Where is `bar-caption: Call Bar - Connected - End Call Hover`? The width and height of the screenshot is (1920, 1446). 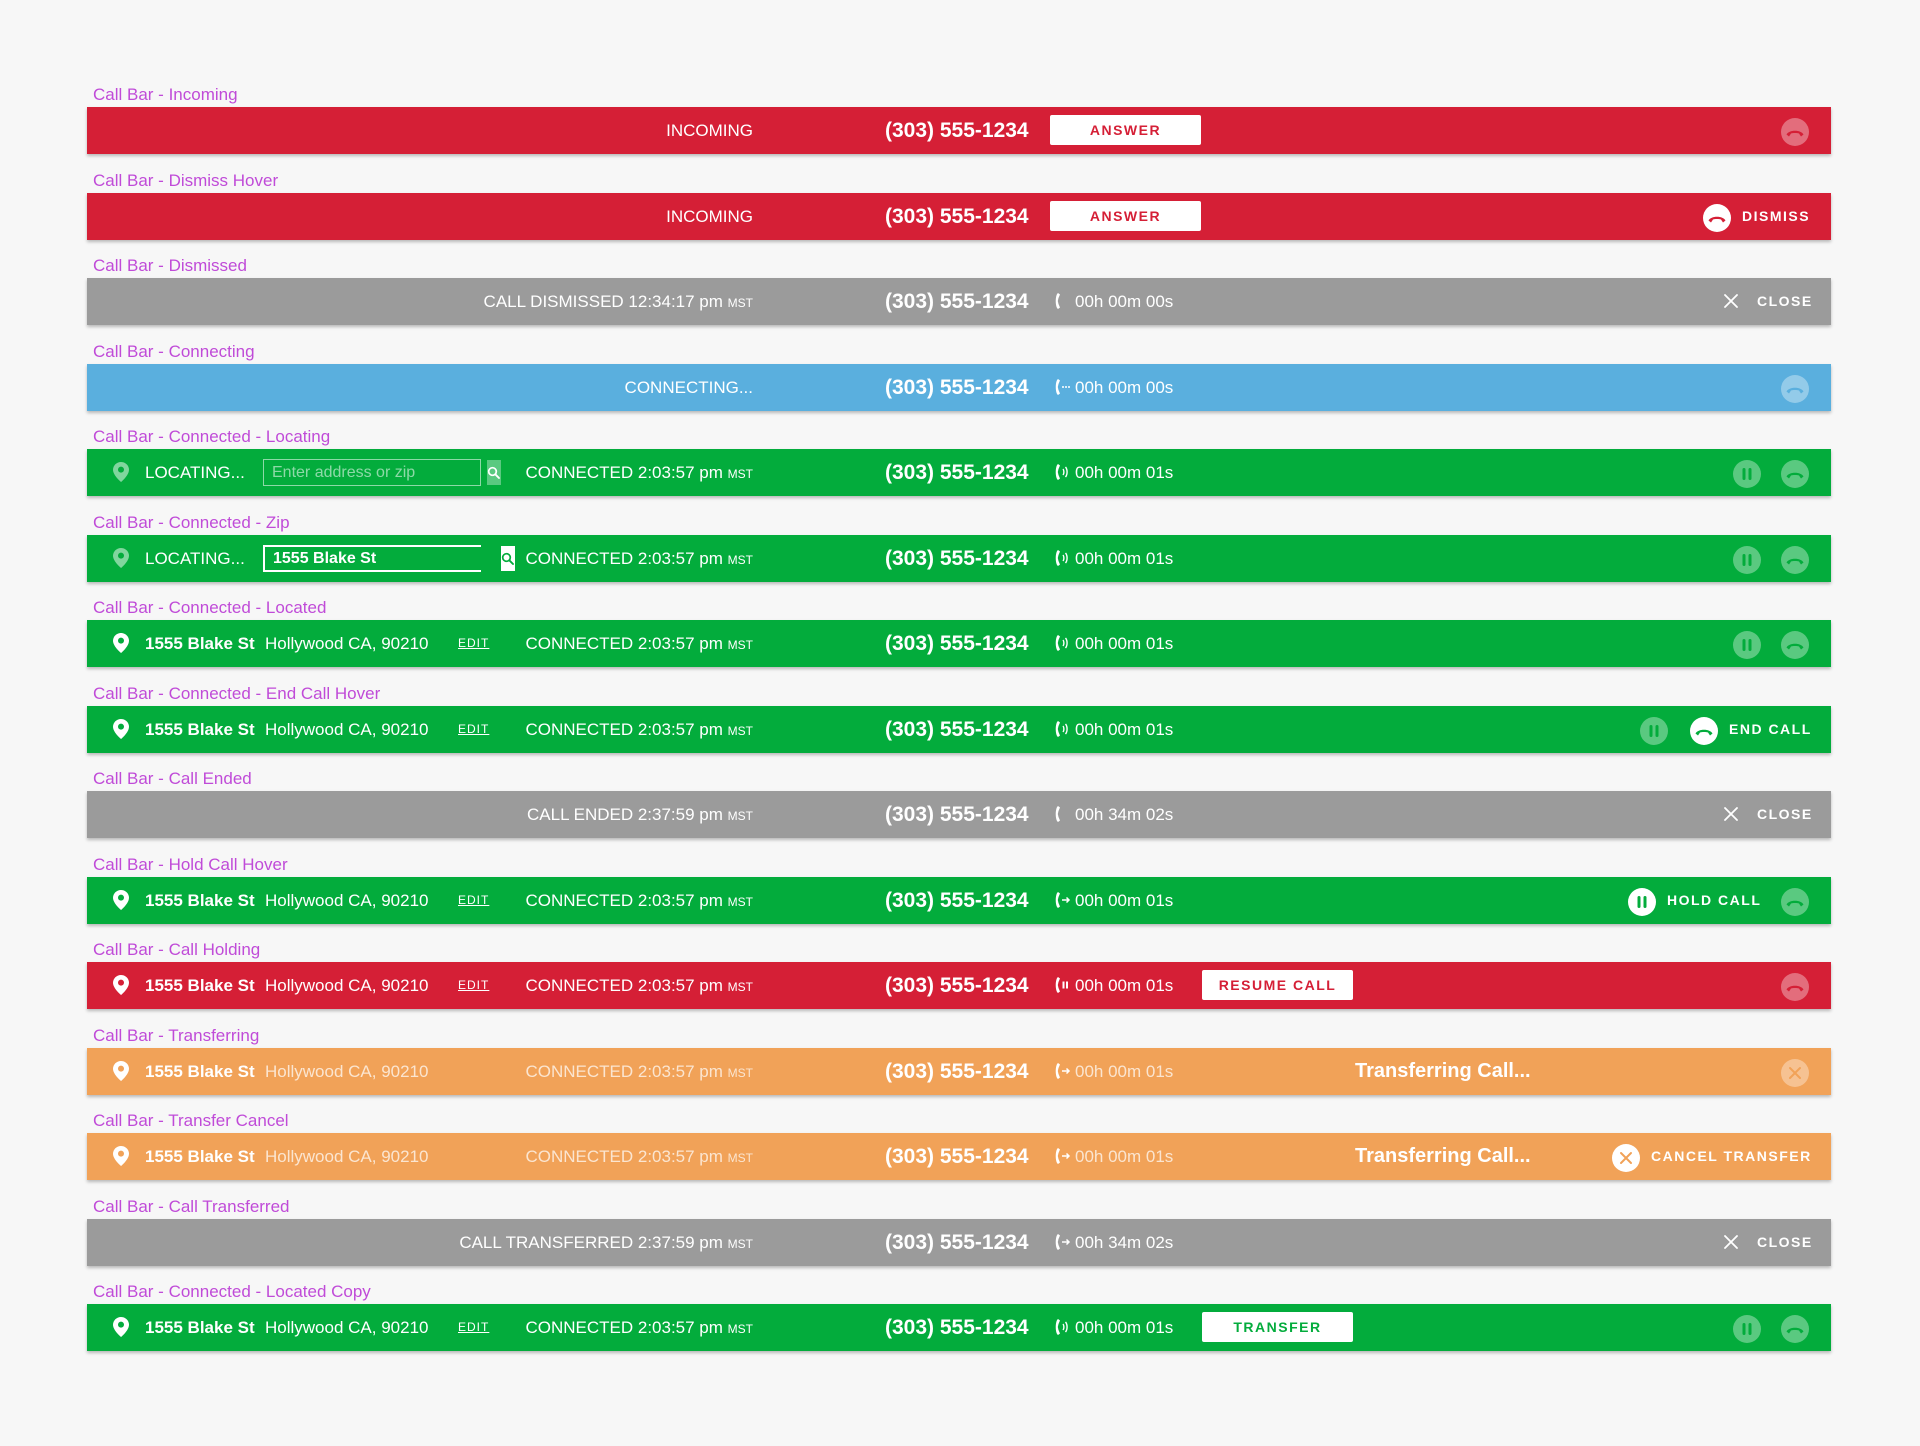 bar-caption: Call Bar - Connected - End Call Hover is located at coordinates (237, 693).